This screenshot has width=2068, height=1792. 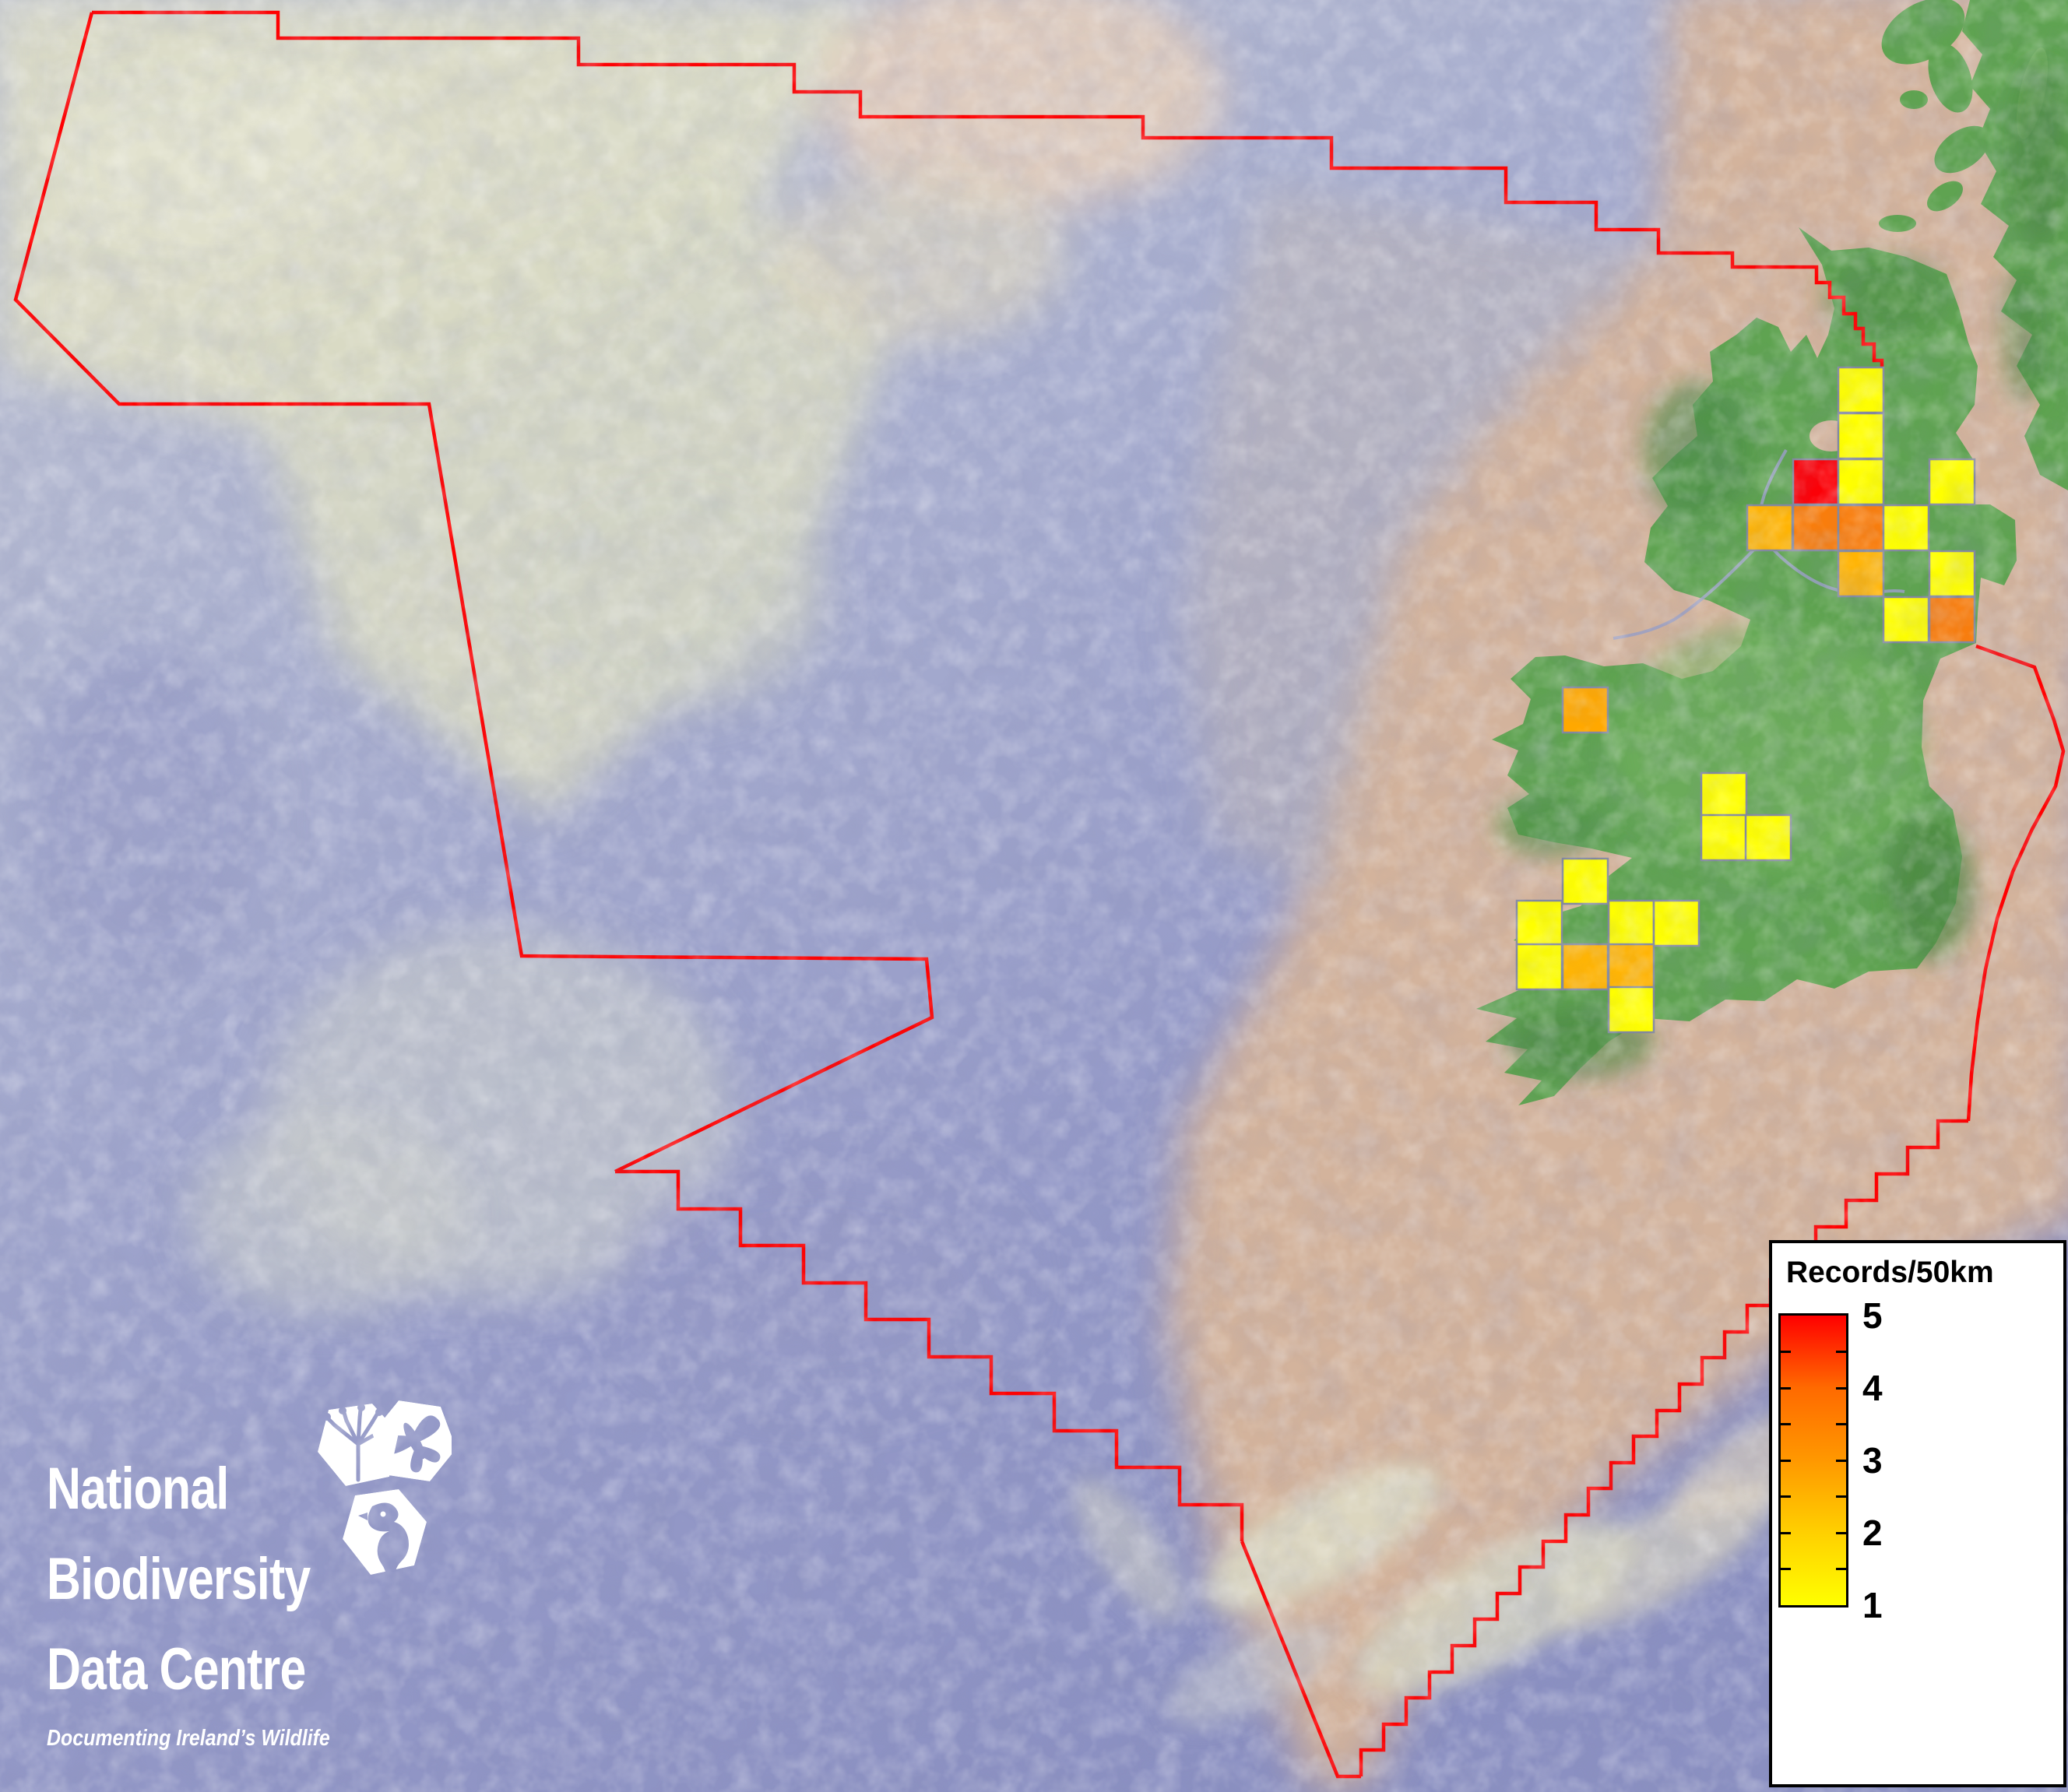 I want to click on plant-hexagon, so click(x=358, y=1445).